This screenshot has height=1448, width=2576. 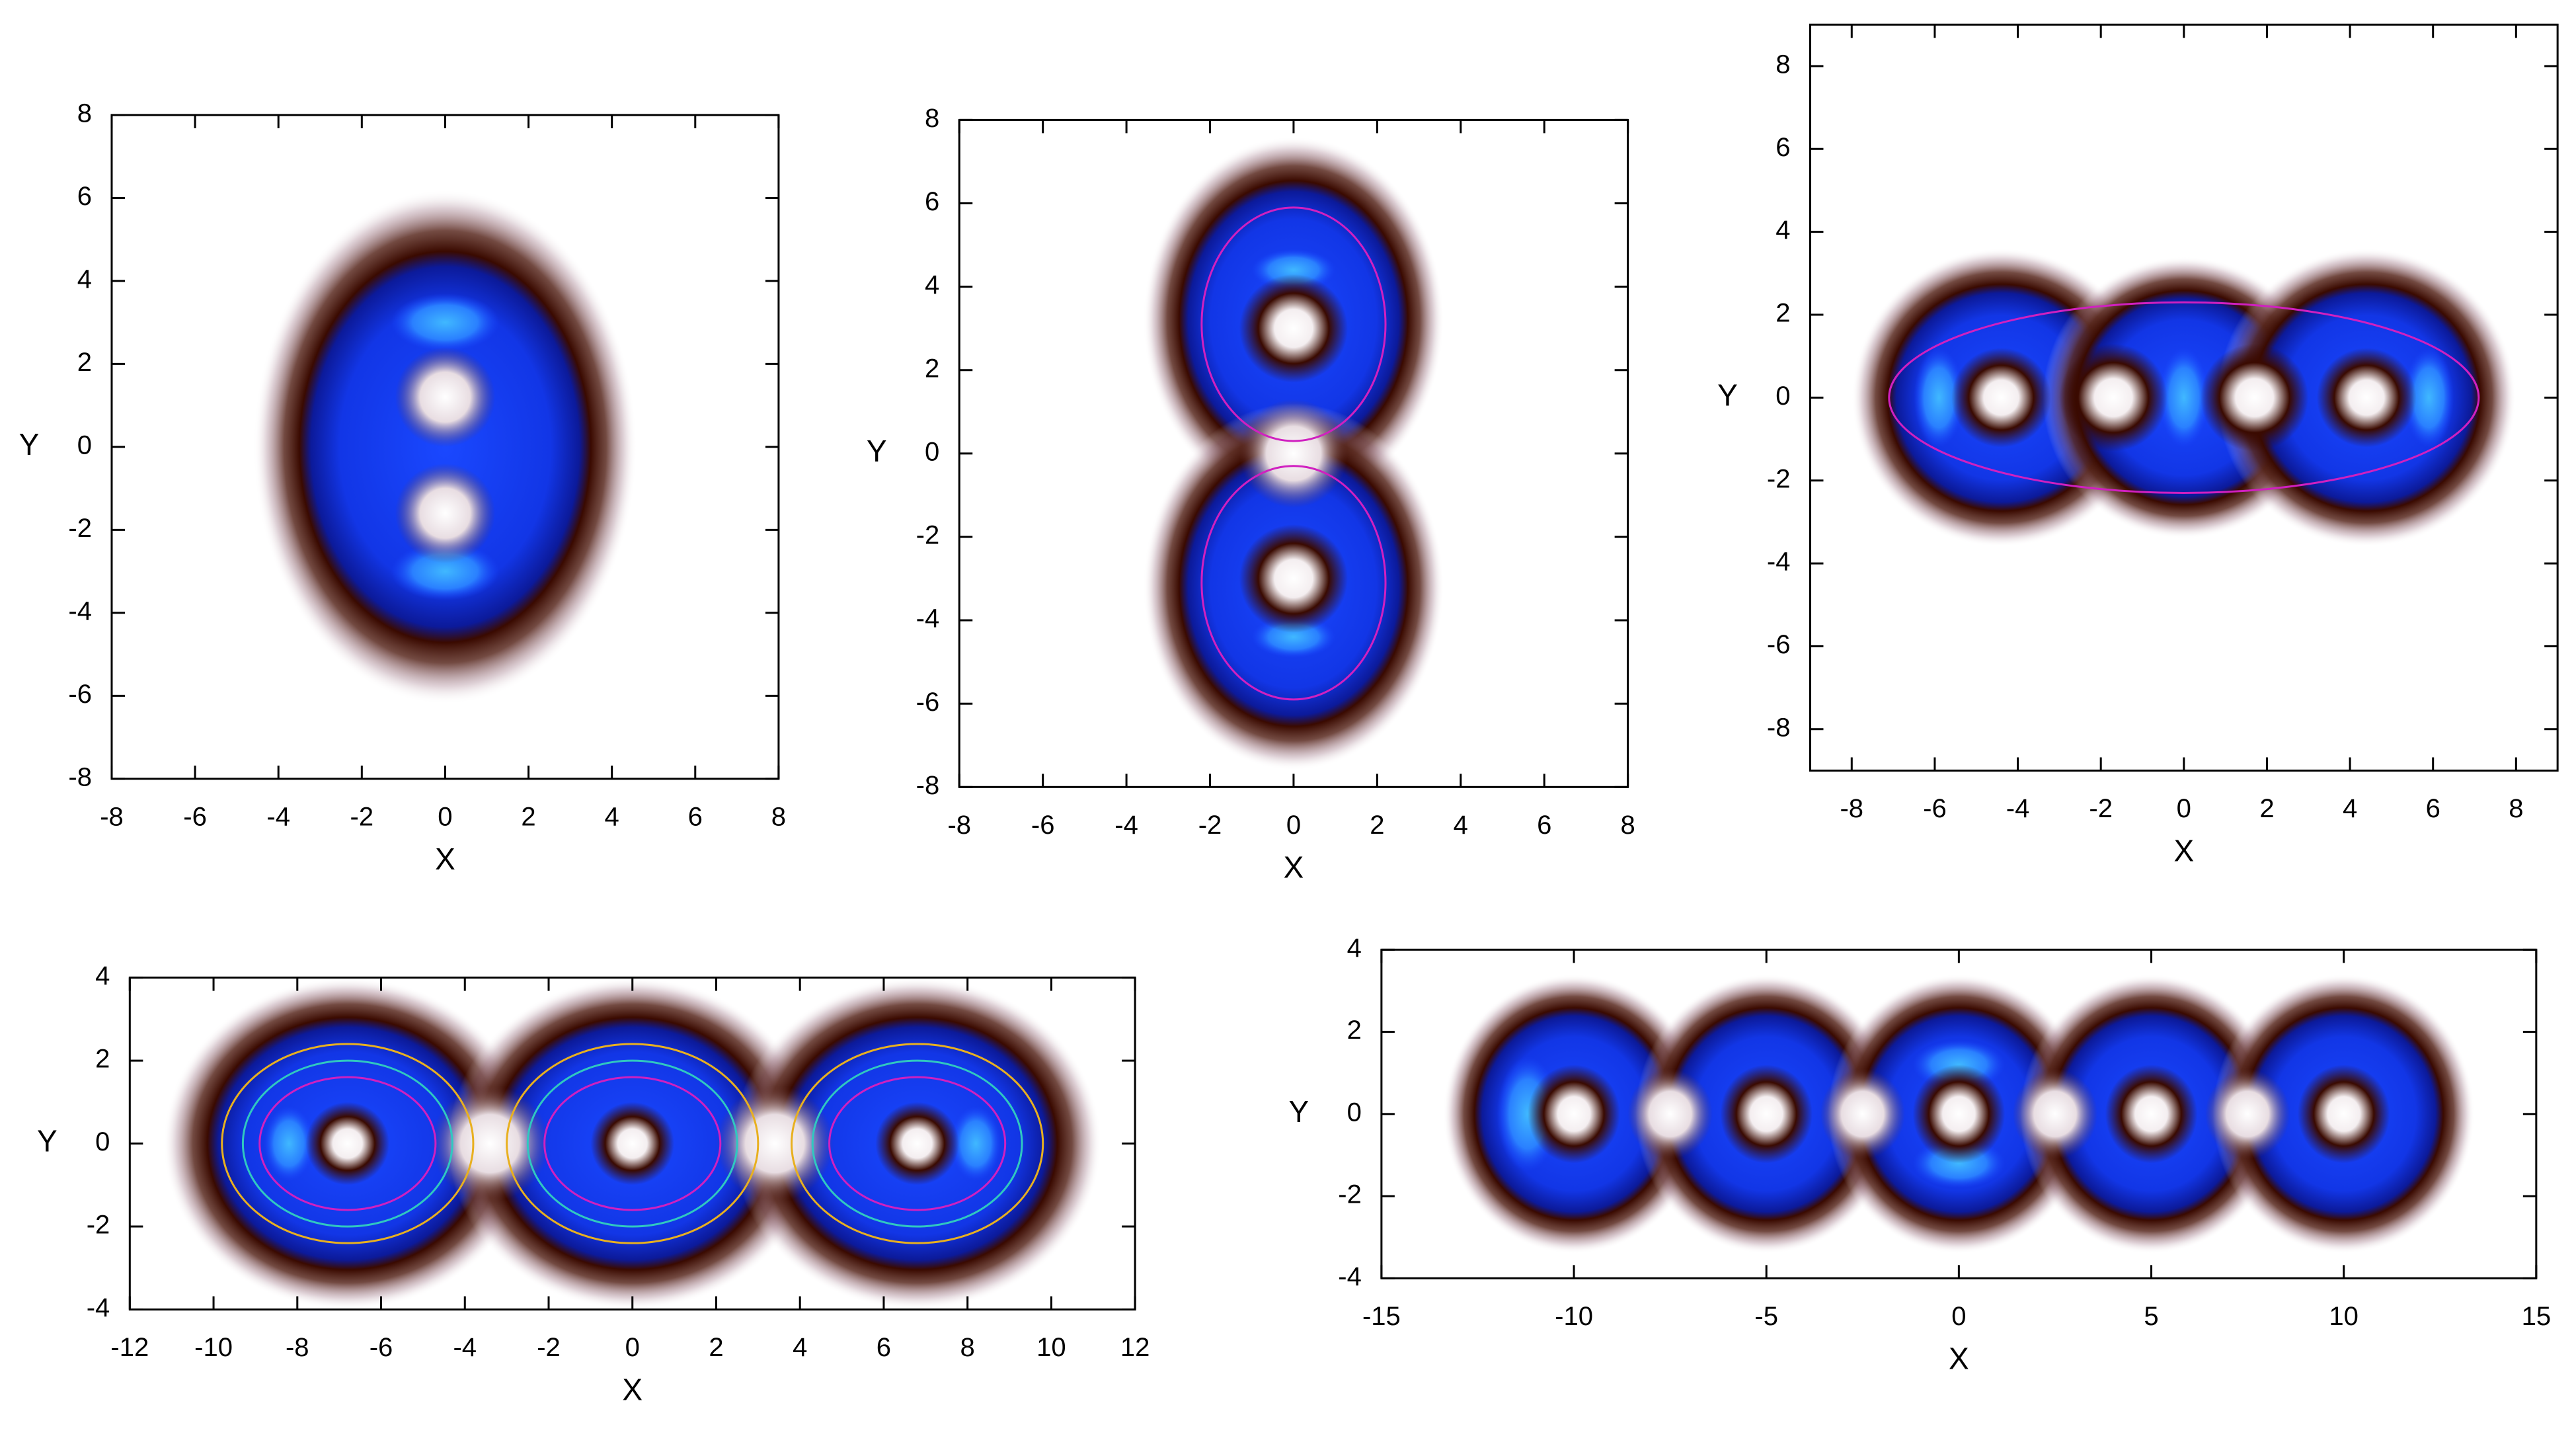 I want to click on y-tick-label: 6, so click(x=84, y=196).